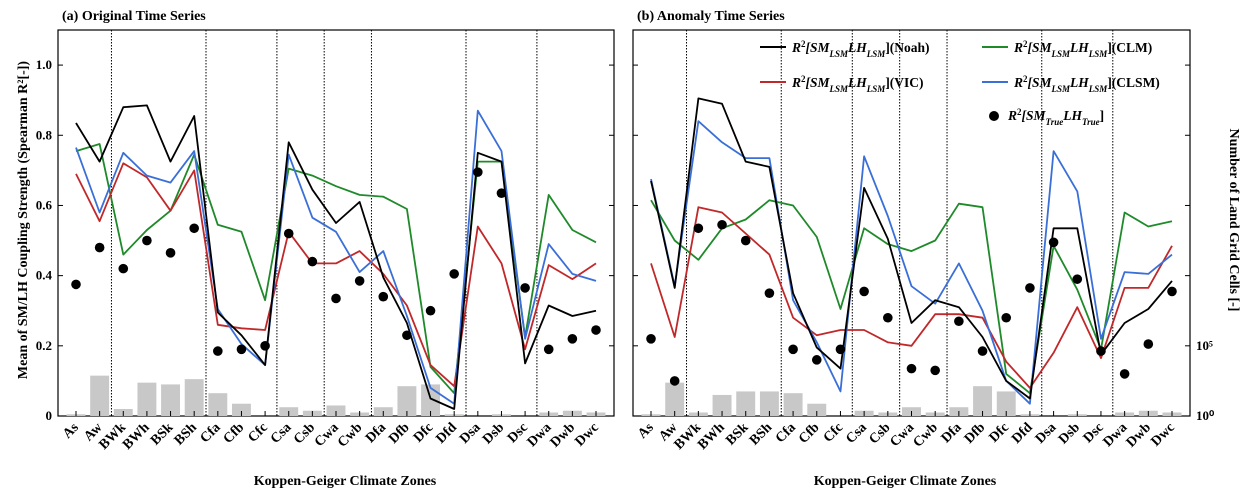 The height and width of the screenshot is (491, 1251). What do you see at coordinates (134, 16) in the screenshot?
I see `panel-a-title: (a) Original Time Series` at bounding box center [134, 16].